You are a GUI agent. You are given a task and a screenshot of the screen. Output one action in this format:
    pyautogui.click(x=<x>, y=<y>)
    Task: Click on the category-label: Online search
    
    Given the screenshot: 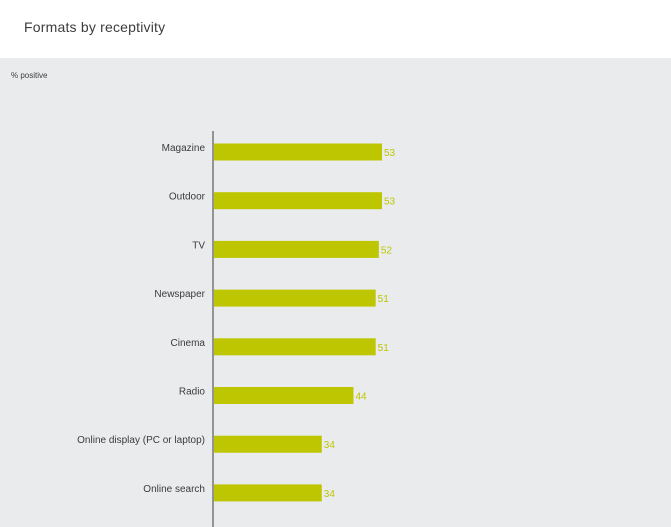 What is the action you would take?
    pyautogui.click(x=174, y=489)
    